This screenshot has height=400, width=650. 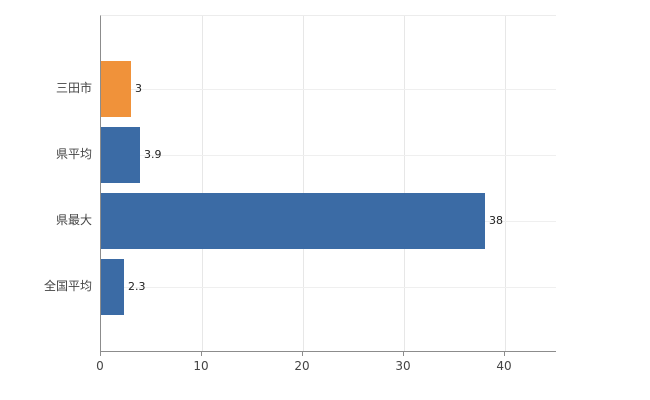 I want to click on x-axis-tick-label: 20, so click(x=302, y=366).